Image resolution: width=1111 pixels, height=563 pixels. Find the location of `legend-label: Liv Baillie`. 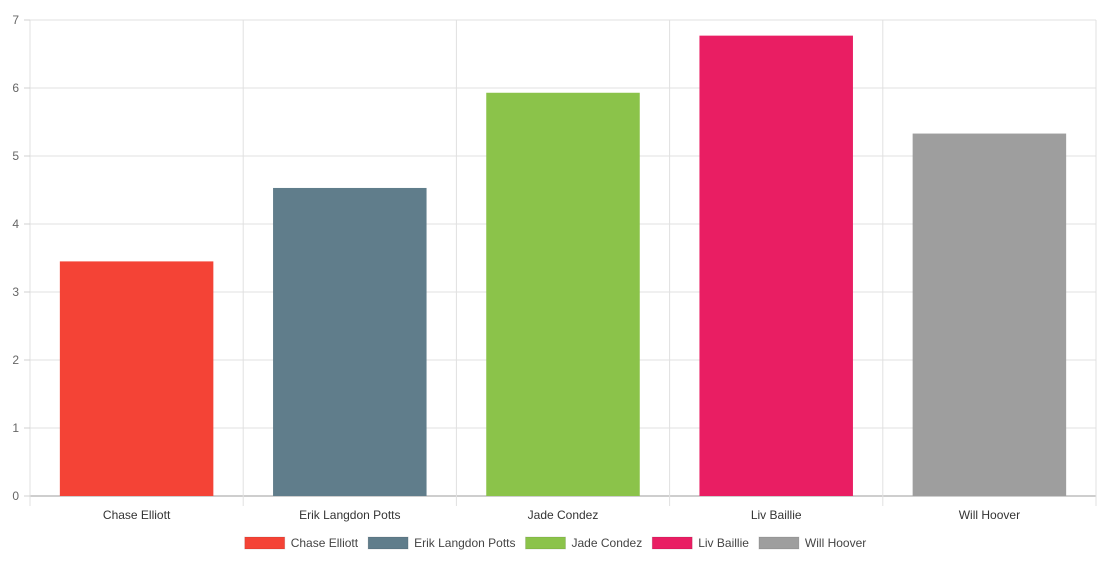

legend-label: Liv Baillie is located at coordinates (723, 543).